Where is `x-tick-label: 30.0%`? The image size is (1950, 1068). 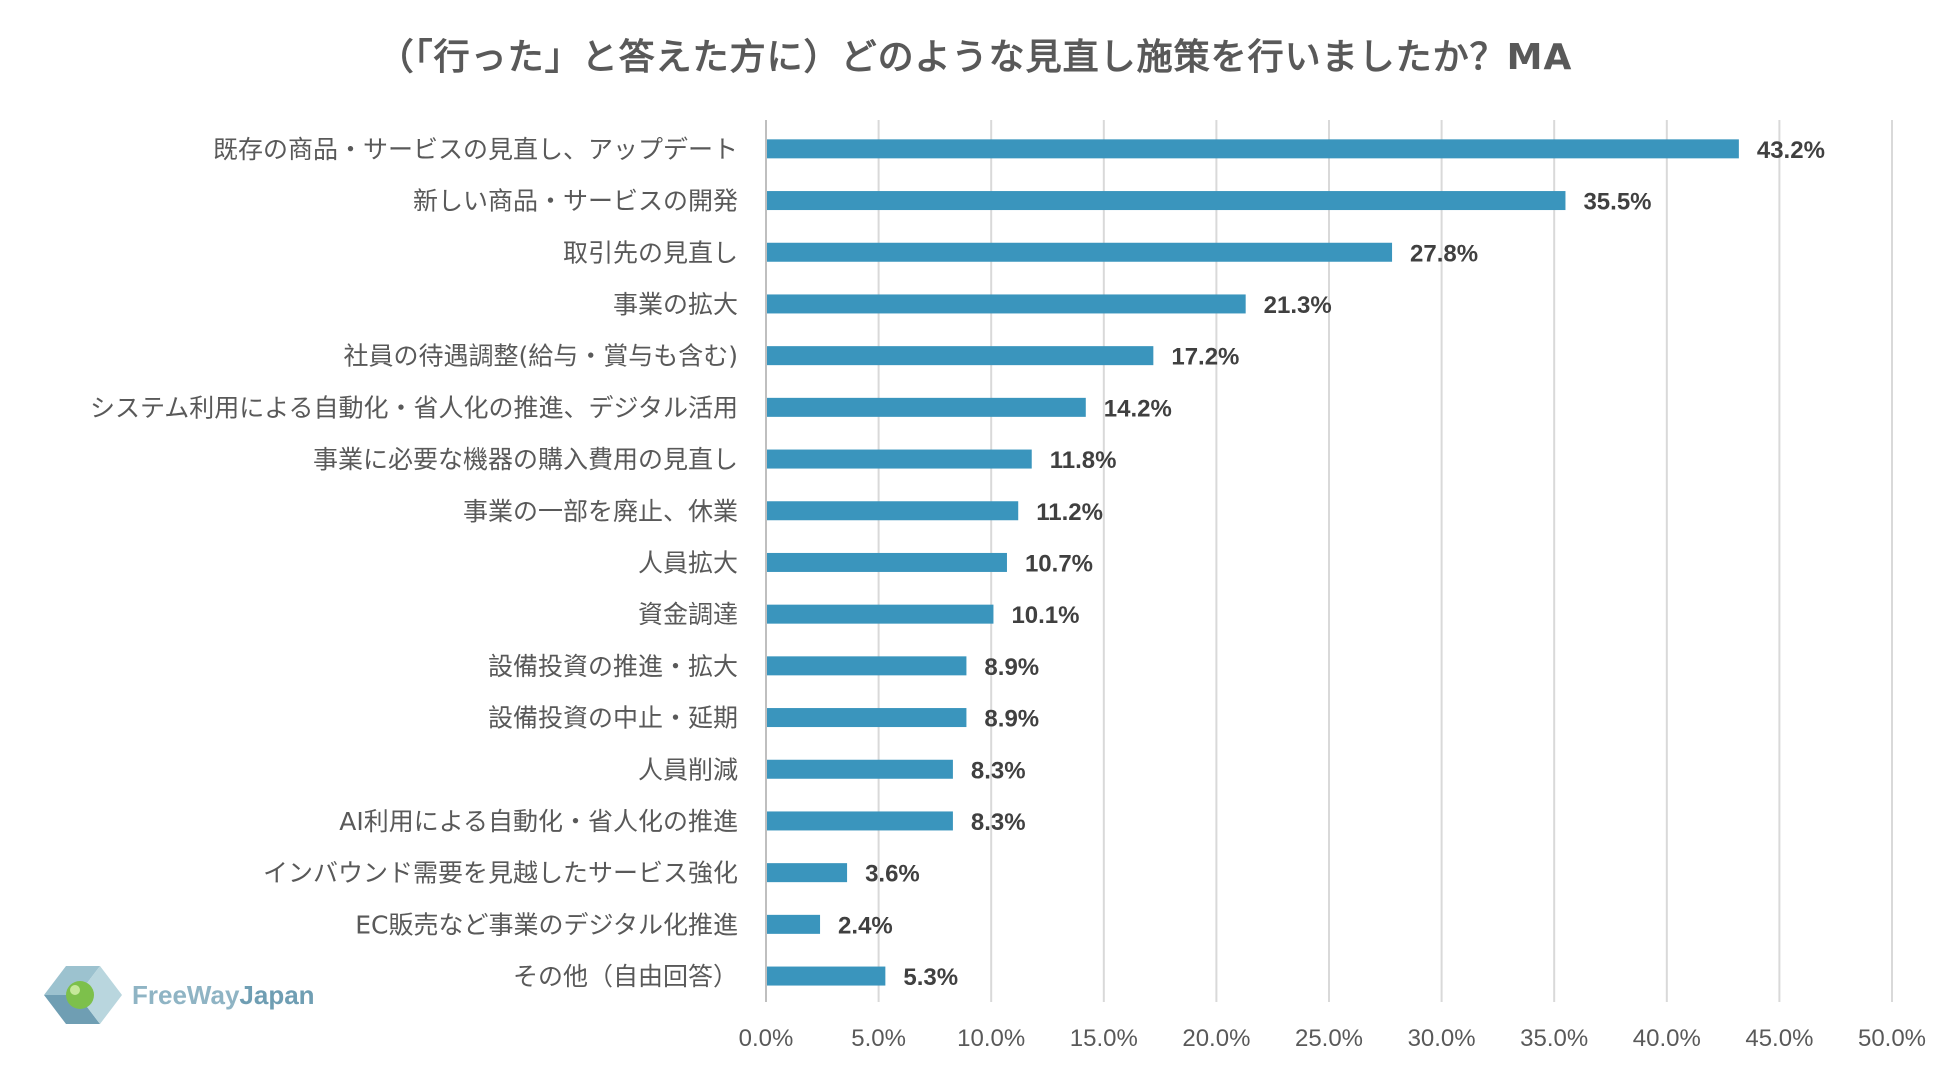 x-tick-label: 30.0% is located at coordinates (1442, 1038).